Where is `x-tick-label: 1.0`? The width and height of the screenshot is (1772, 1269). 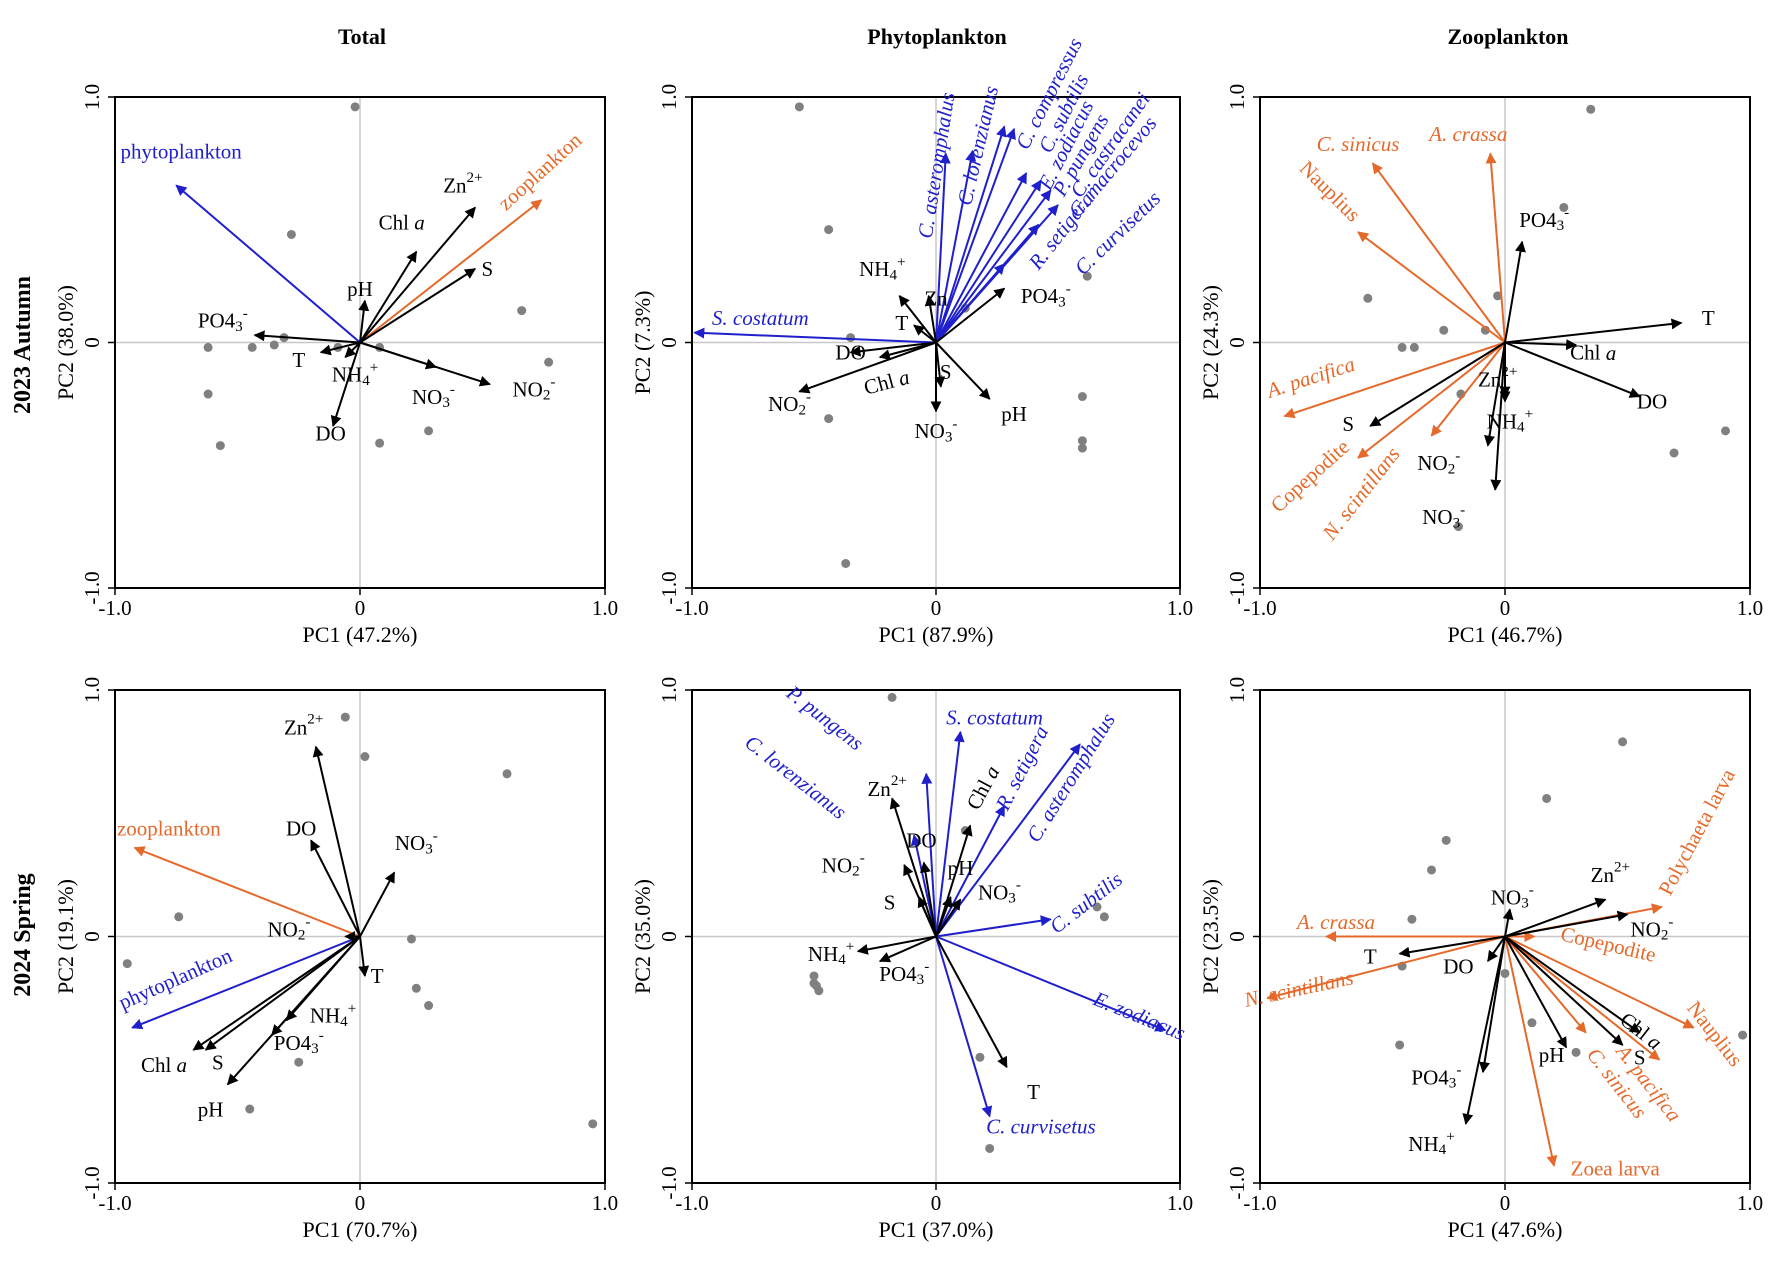 x-tick-label: 1.0 is located at coordinates (1180, 1203).